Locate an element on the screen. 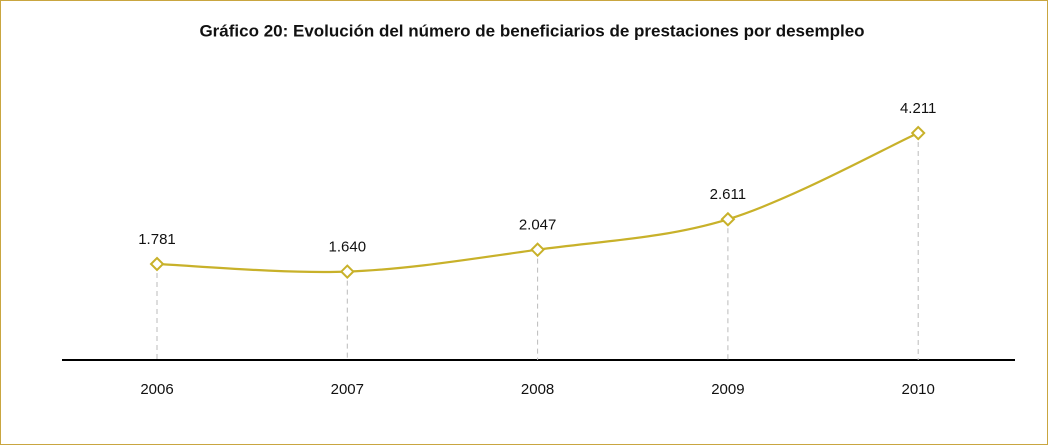 The height and width of the screenshot is (445, 1049). data-label: 1.781 is located at coordinates (157, 239).